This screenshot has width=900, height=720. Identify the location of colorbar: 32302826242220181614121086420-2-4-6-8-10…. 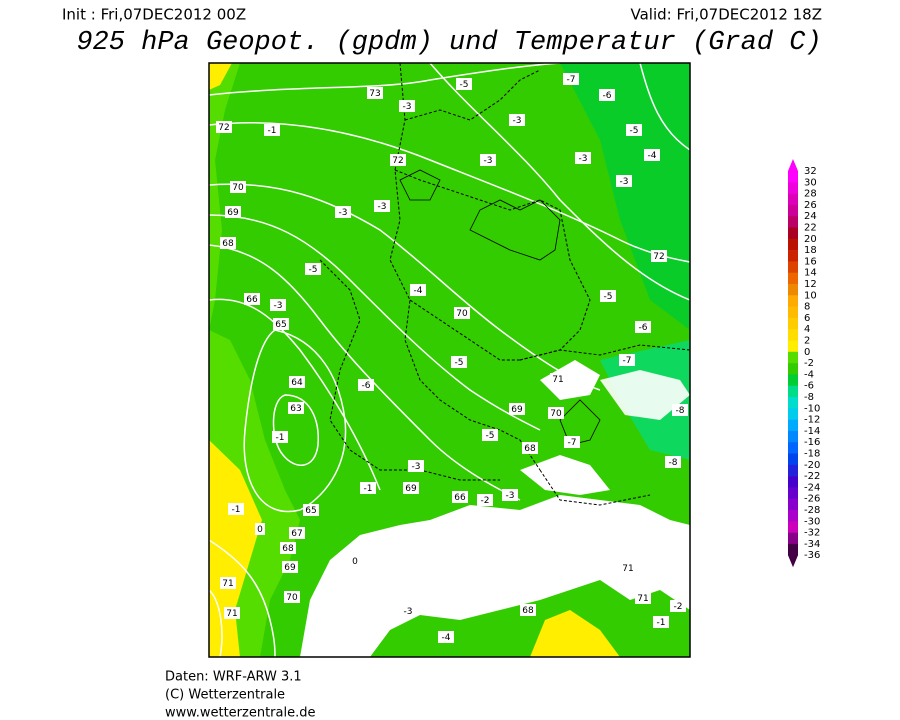
(804, 363).